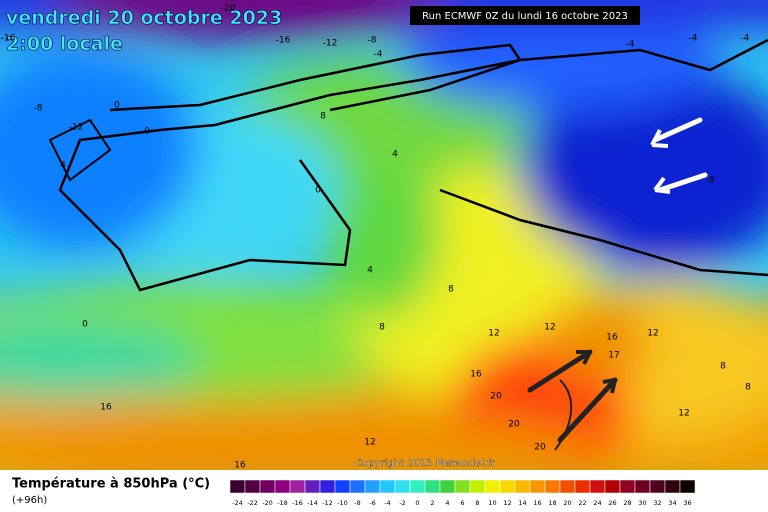  What do you see at coordinates (687, 503) in the screenshot?
I see `scale-label: 36` at bounding box center [687, 503].